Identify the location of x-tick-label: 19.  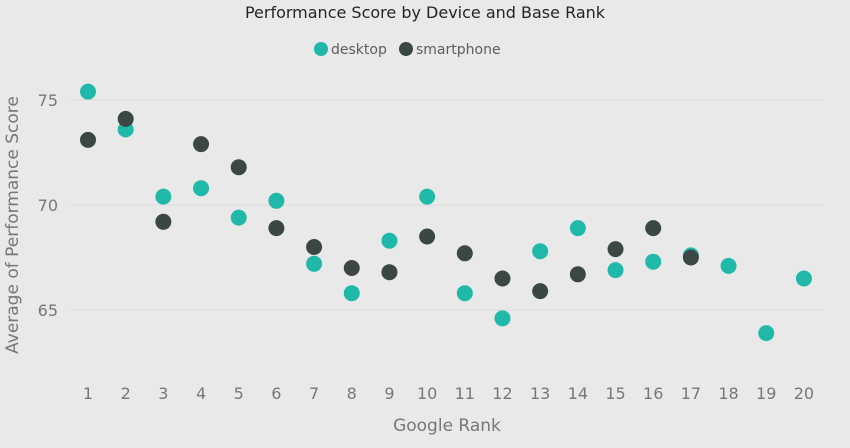
(766, 393).